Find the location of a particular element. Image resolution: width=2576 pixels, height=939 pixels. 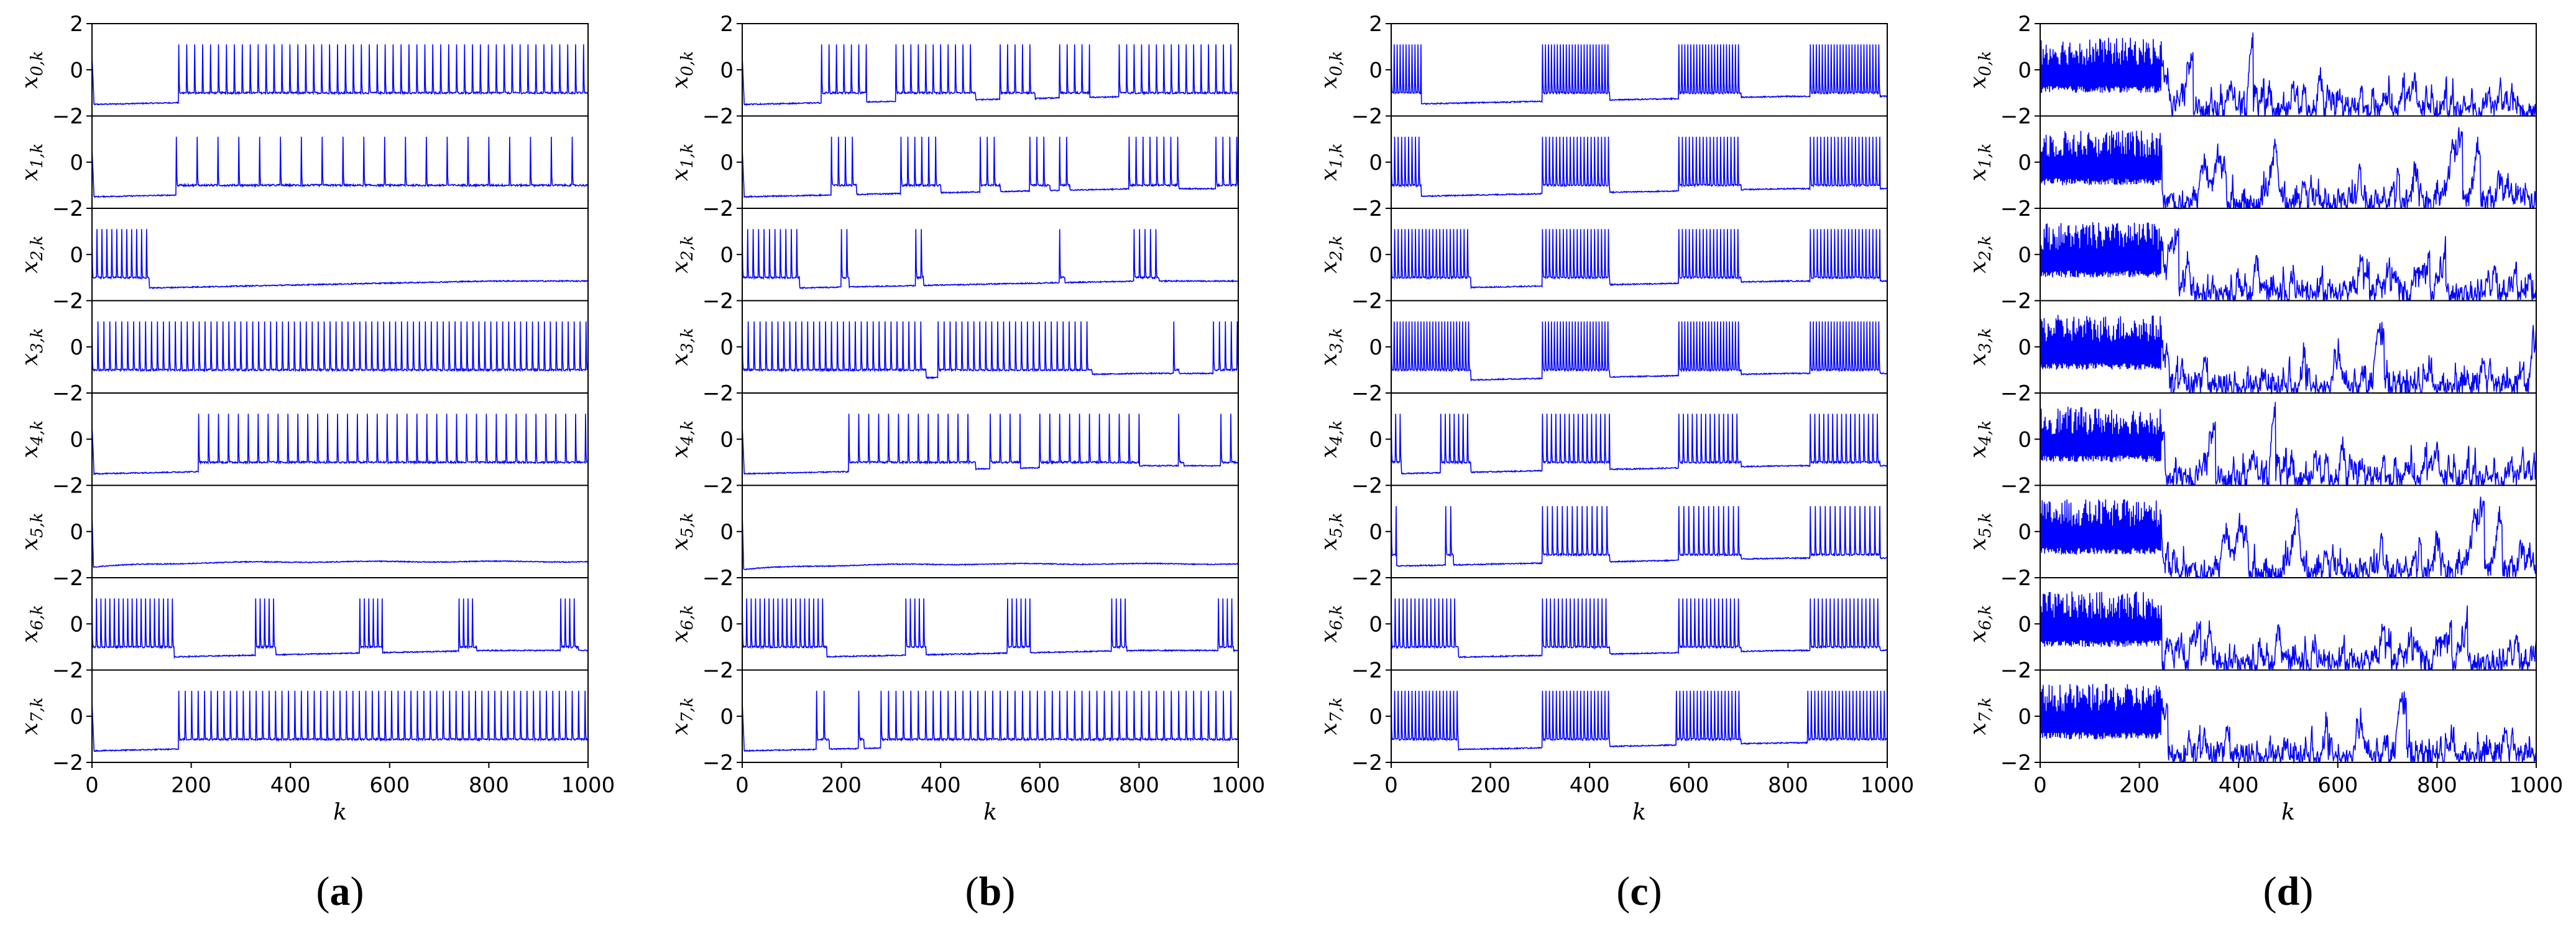

y-axis-label: x7,k is located at coordinates (32, 716).